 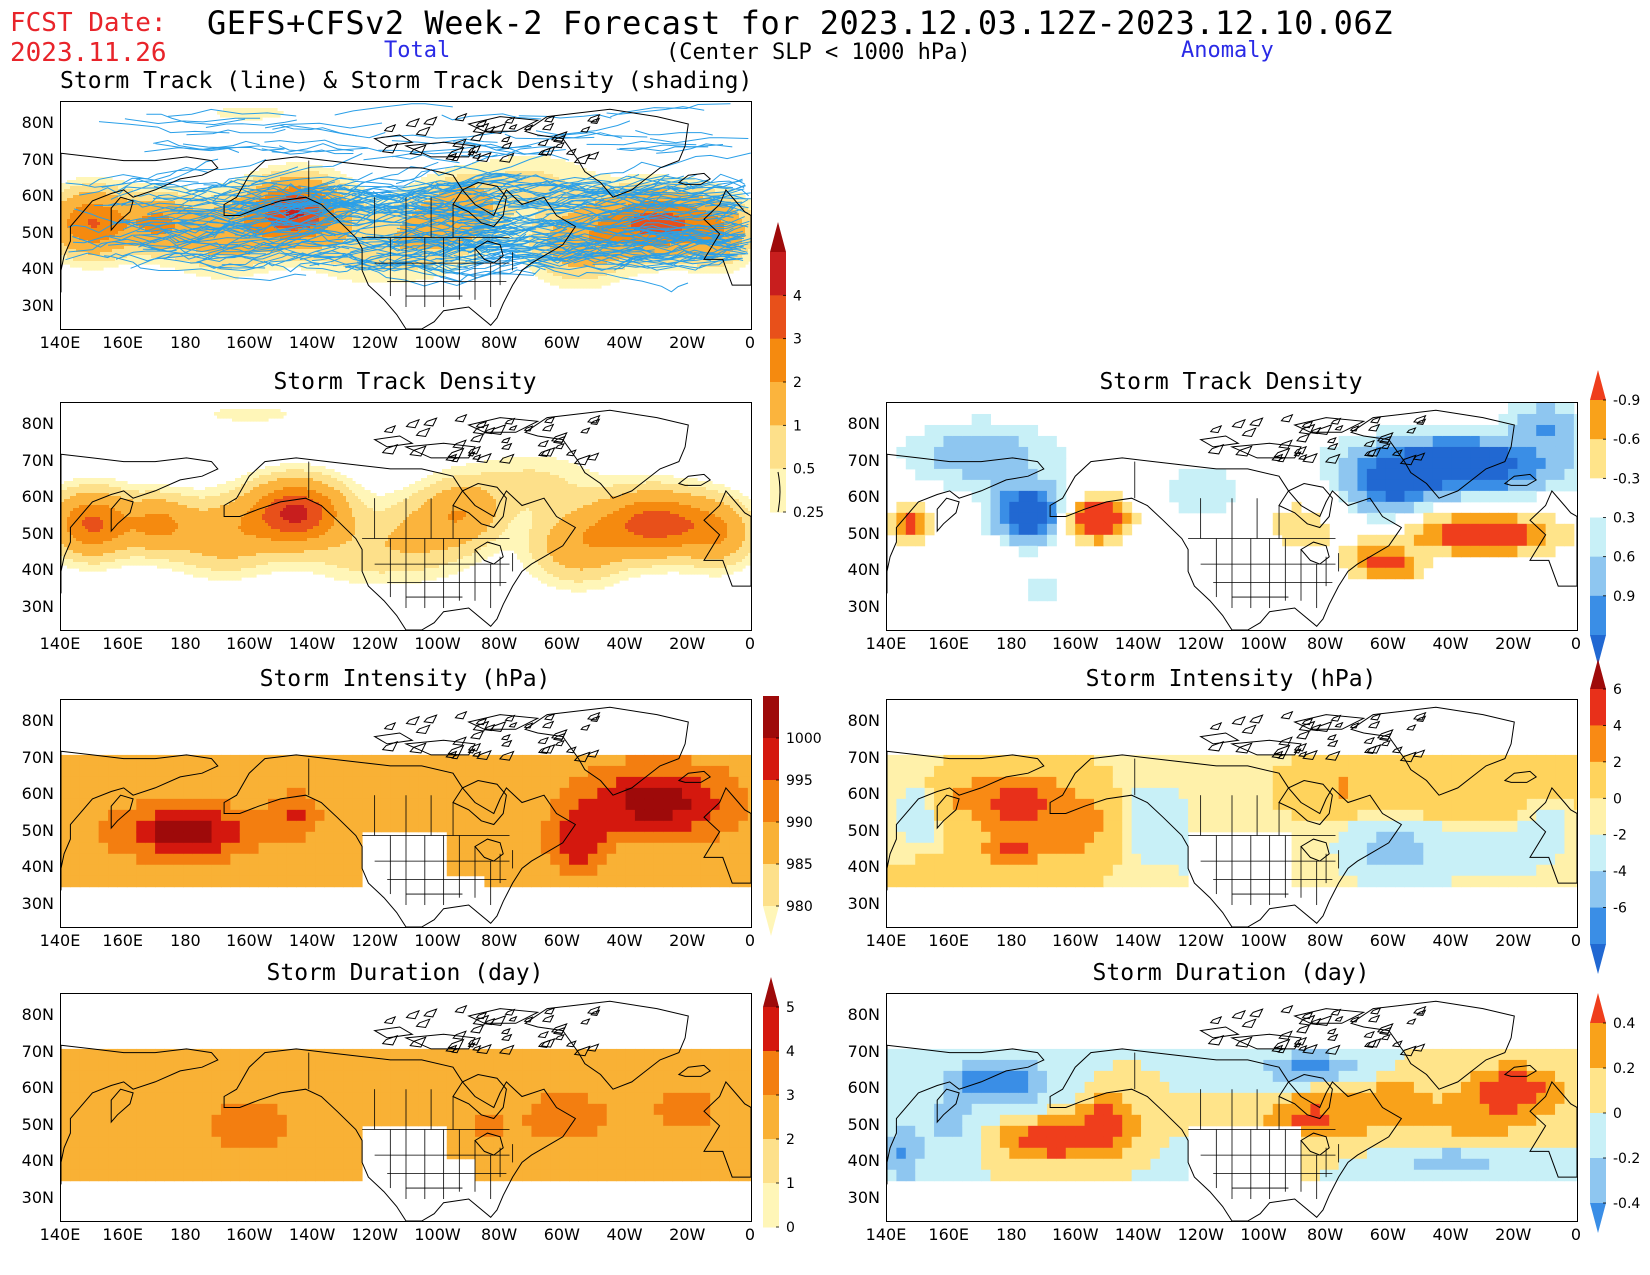 What do you see at coordinates (1620, 836) in the screenshot?
I see `colorbar-tick-label: -2` at bounding box center [1620, 836].